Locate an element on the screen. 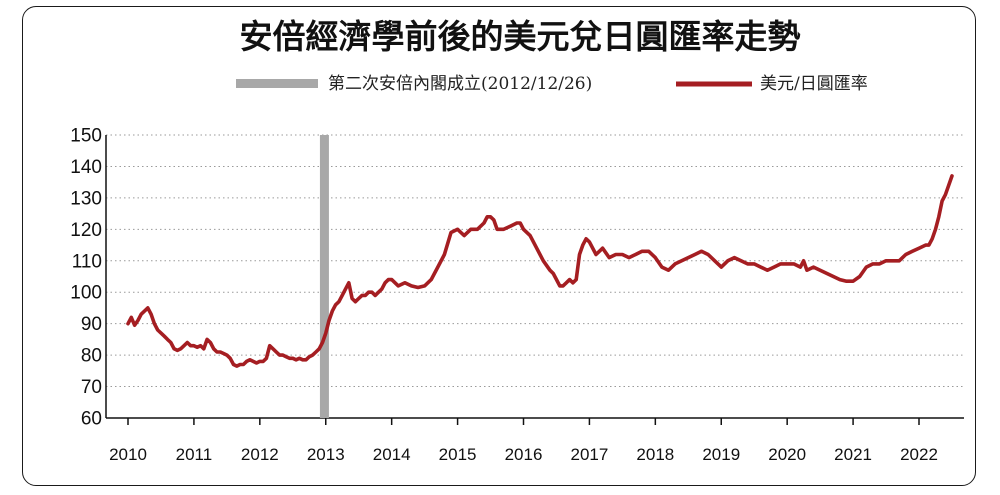 Image resolution: width=1000 pixels, height=495 pixels. x-tick-label: 2021 is located at coordinates (853, 454).